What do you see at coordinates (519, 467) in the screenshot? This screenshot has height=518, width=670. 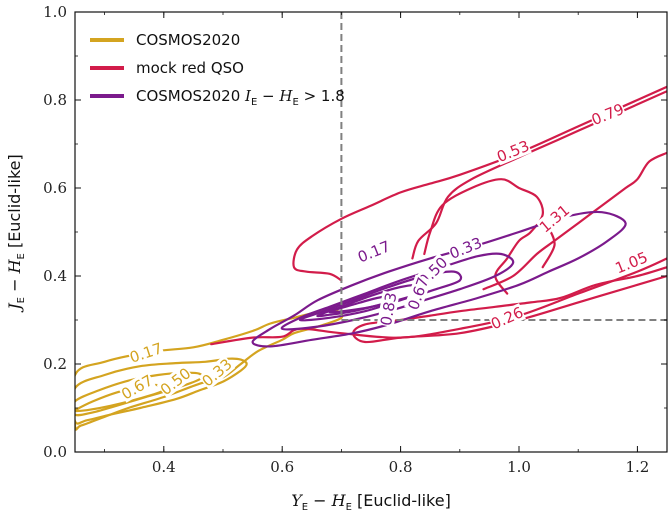 I see `x-tick-label: 1.0` at bounding box center [519, 467].